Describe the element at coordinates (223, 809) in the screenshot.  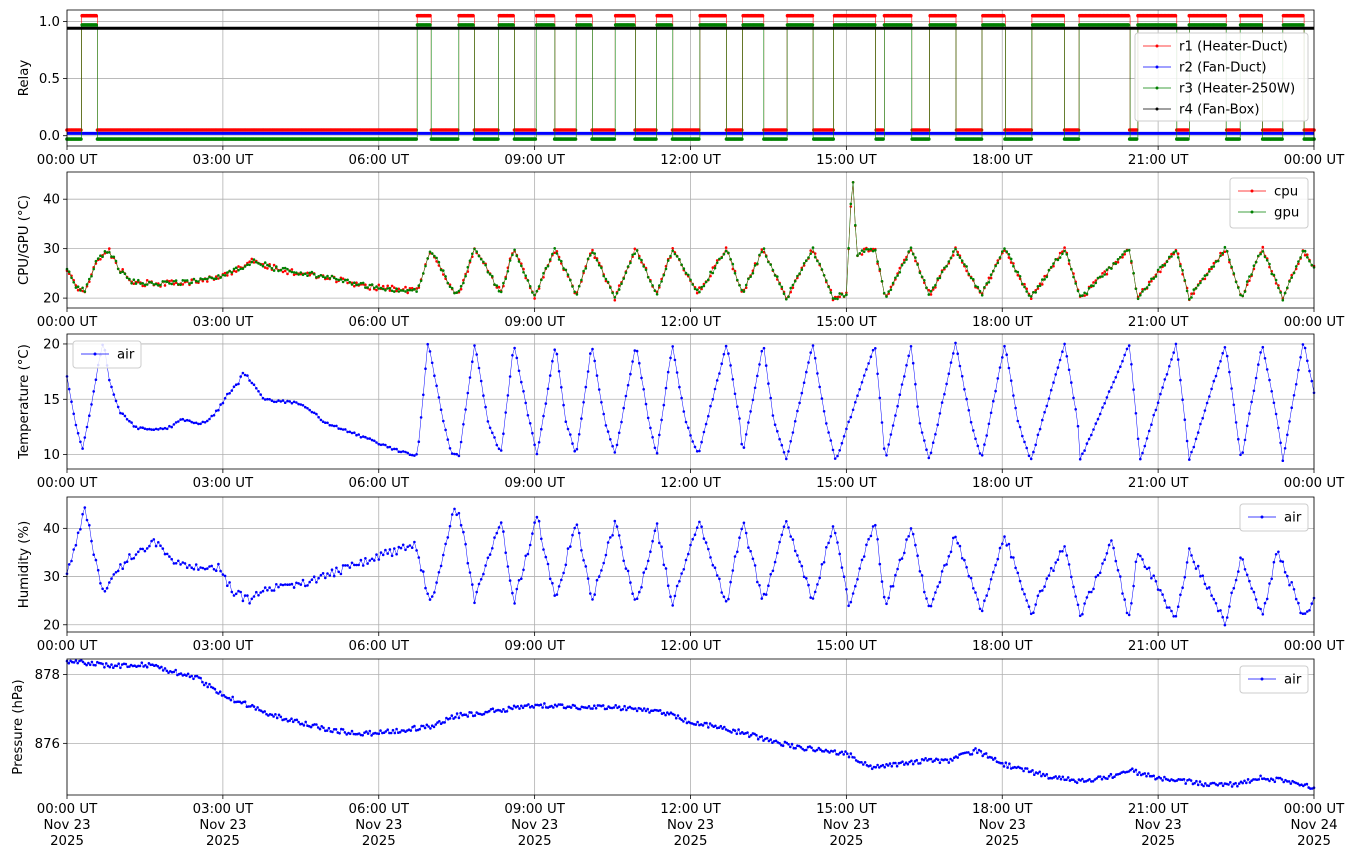
I see `x-tick-label-line: 03:00 UT` at that location.